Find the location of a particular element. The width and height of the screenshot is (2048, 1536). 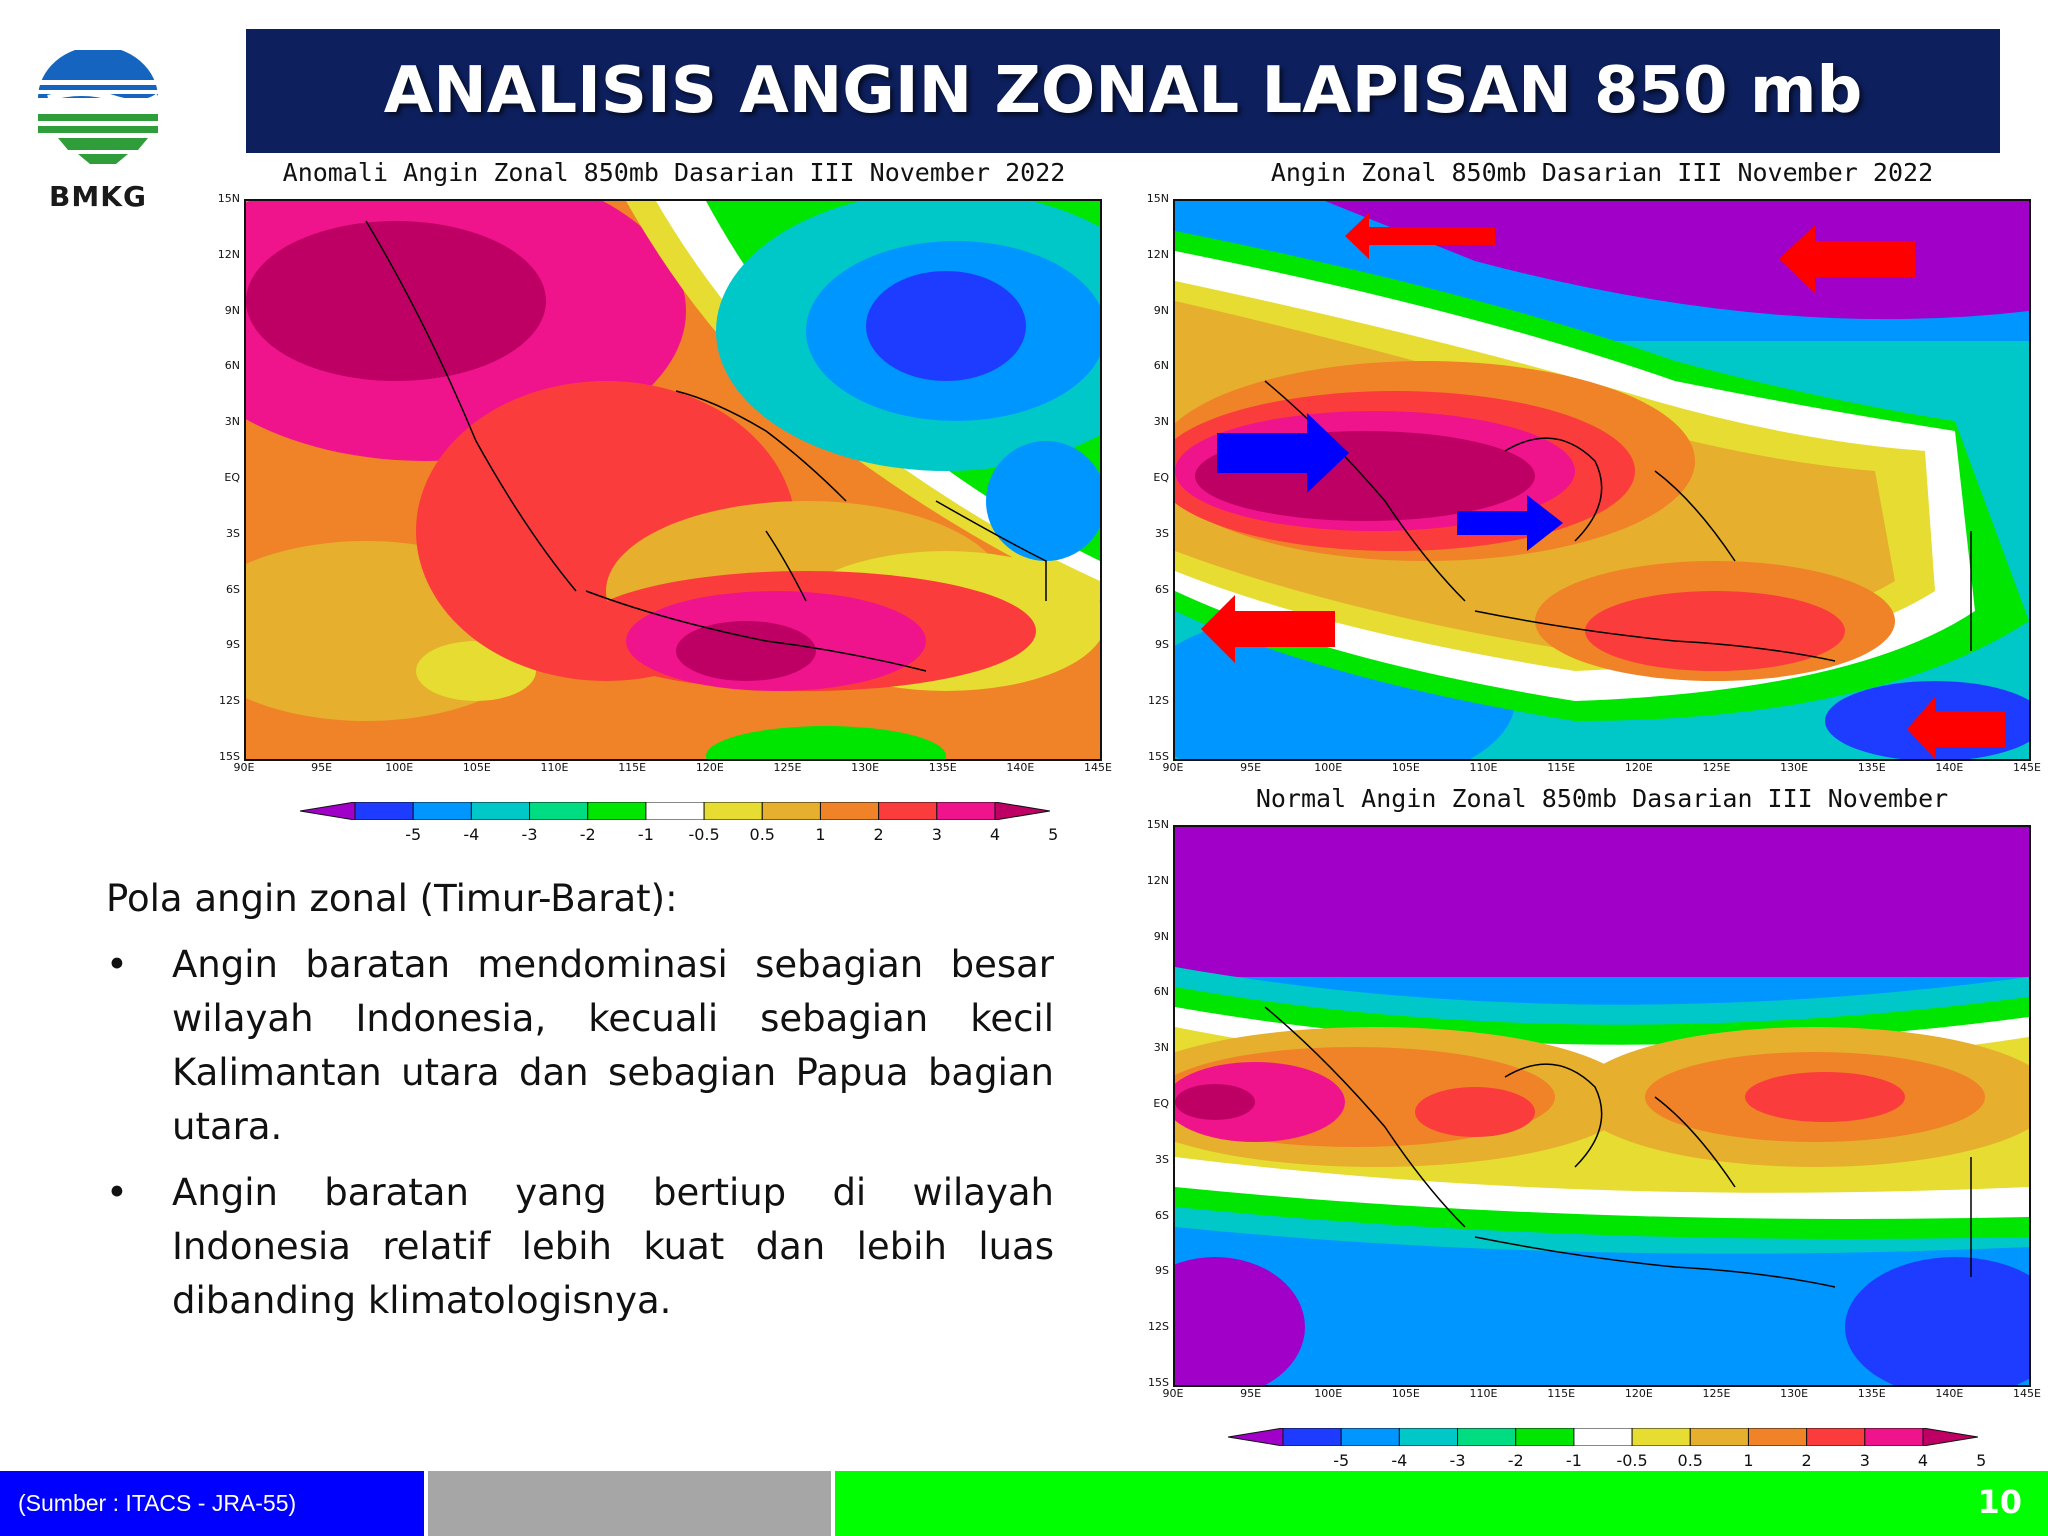

analysis-intro: Pola angin zonal (Timur-Barat): is located at coordinates (392, 898).